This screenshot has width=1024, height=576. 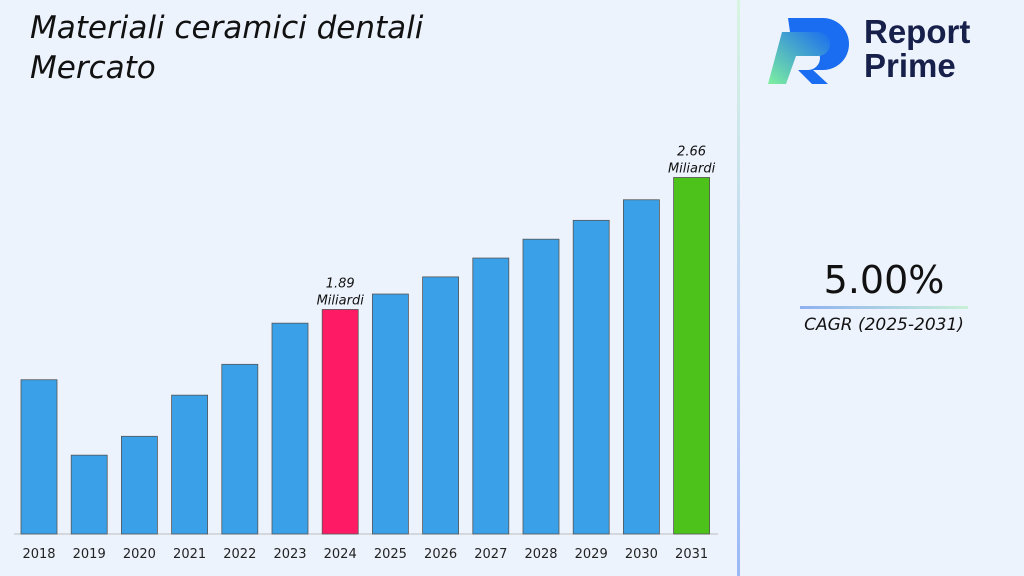 I want to click on logo-line2: Prime, so click(x=910, y=65).